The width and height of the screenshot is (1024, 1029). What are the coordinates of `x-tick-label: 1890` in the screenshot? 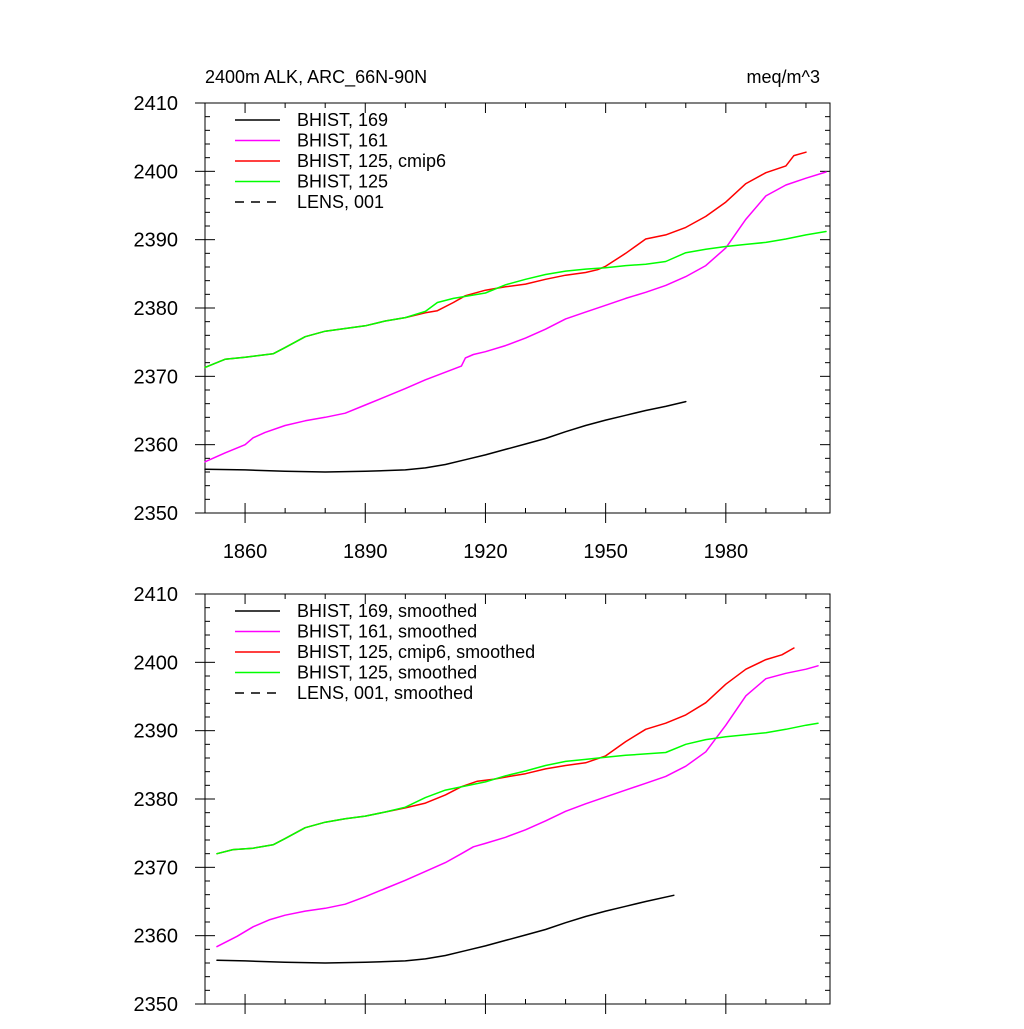 It's located at (365, 552).